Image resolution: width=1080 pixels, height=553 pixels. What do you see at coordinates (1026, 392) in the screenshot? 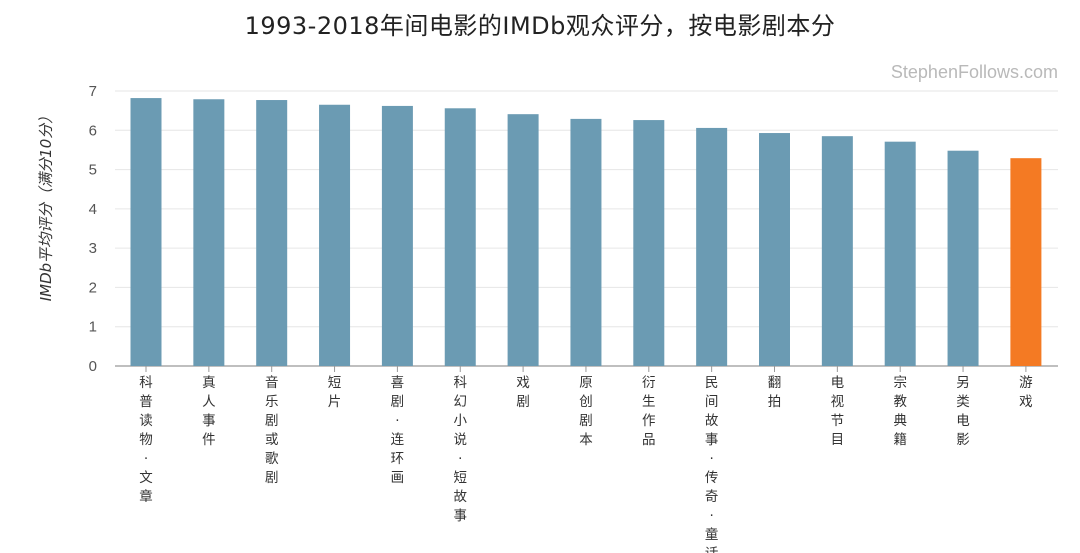
I see `category-label: 游戏` at bounding box center [1026, 392].